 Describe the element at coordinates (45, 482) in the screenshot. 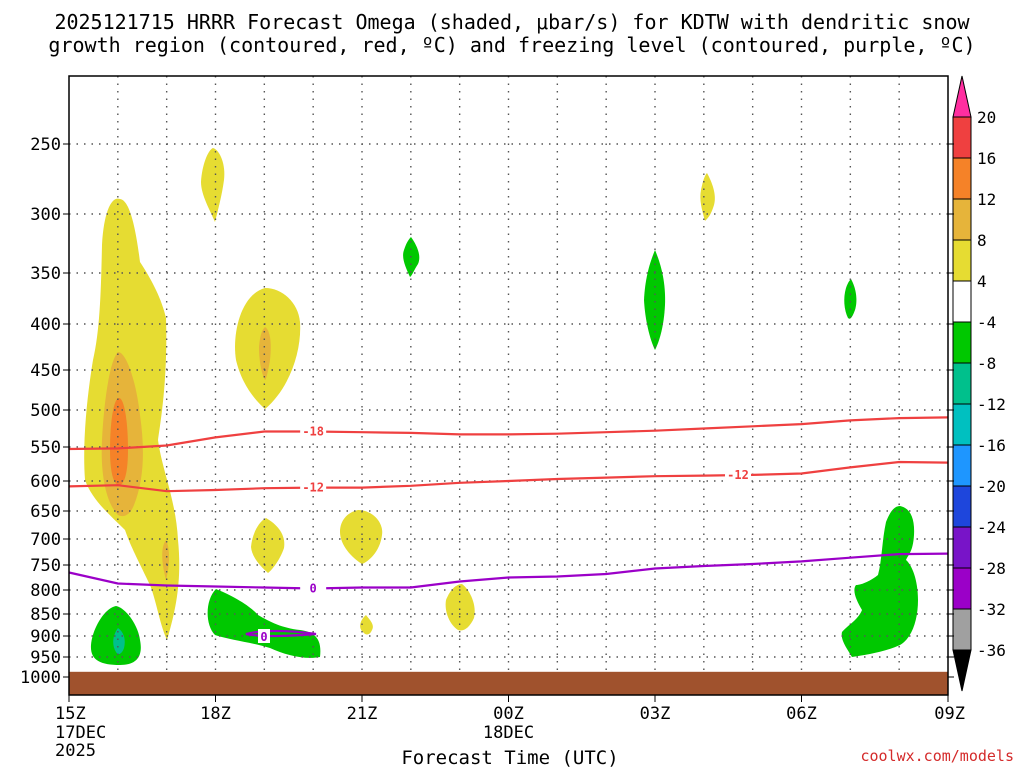

I see `y-tick-label: 600` at that location.